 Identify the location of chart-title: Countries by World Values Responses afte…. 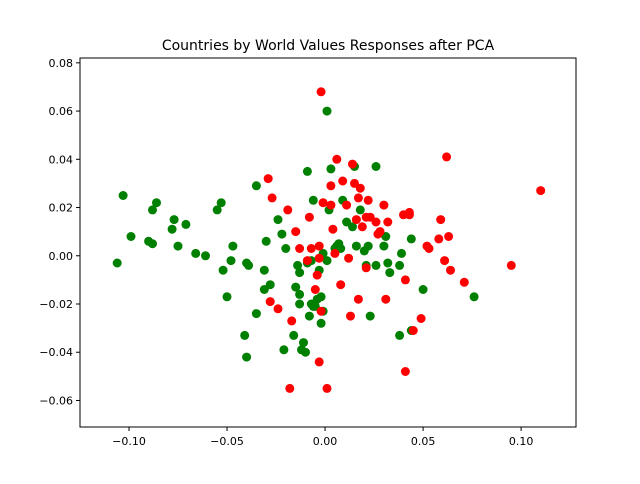
(328, 46).